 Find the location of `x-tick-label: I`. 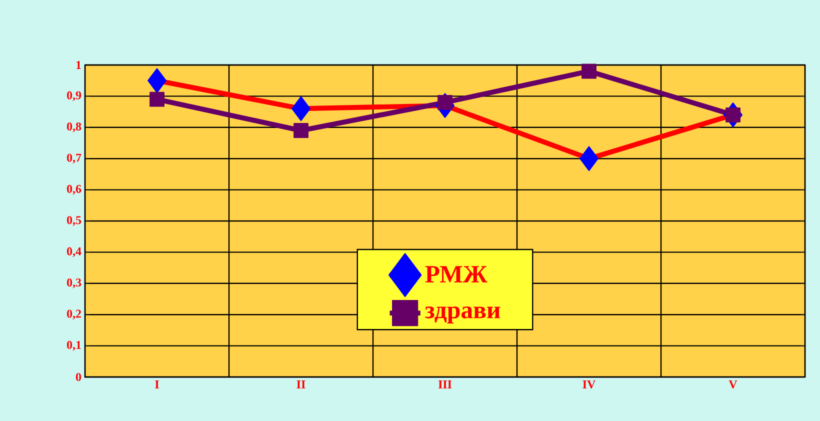

x-tick-label: I is located at coordinates (157, 384).